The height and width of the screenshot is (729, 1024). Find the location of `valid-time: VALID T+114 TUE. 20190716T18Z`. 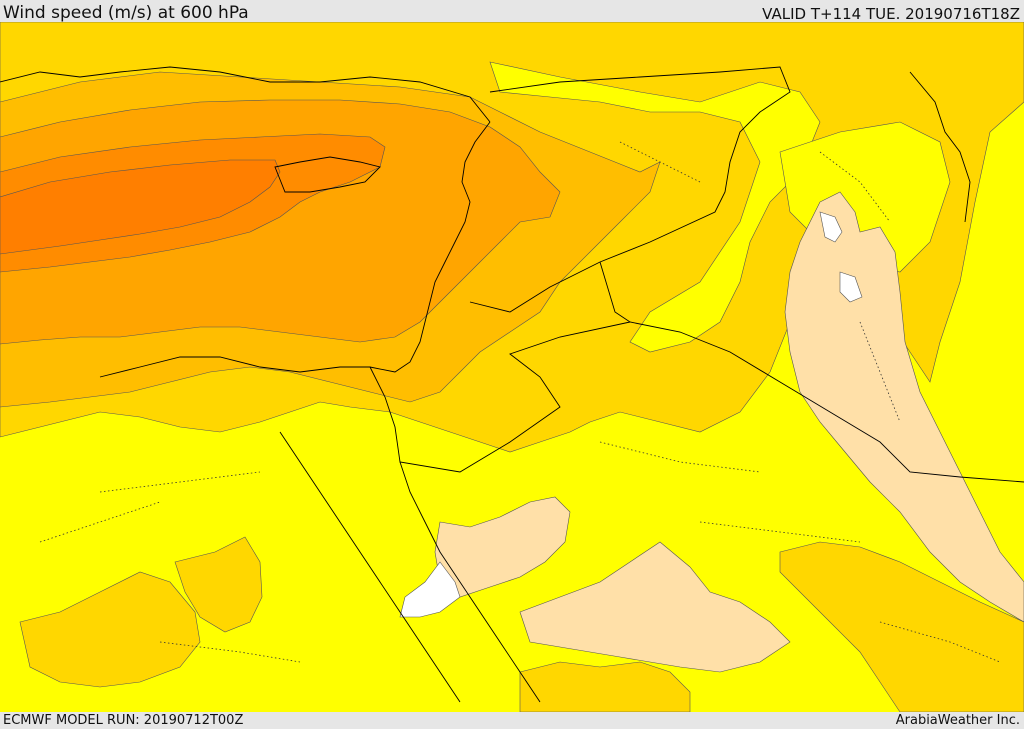

valid-time: VALID T+114 TUE. 20190716T18Z is located at coordinates (891, 14).